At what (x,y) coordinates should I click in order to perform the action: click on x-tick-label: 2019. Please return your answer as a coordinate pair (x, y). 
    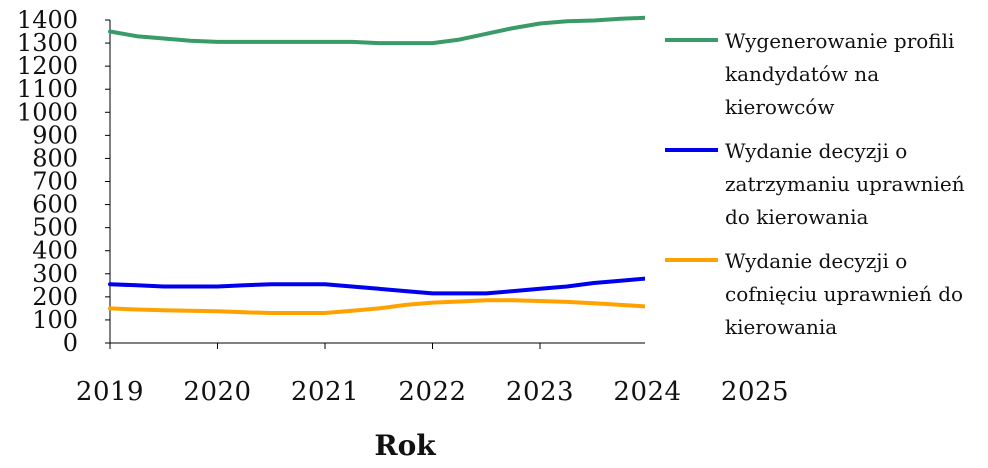
    Looking at the image, I should click on (110, 392).